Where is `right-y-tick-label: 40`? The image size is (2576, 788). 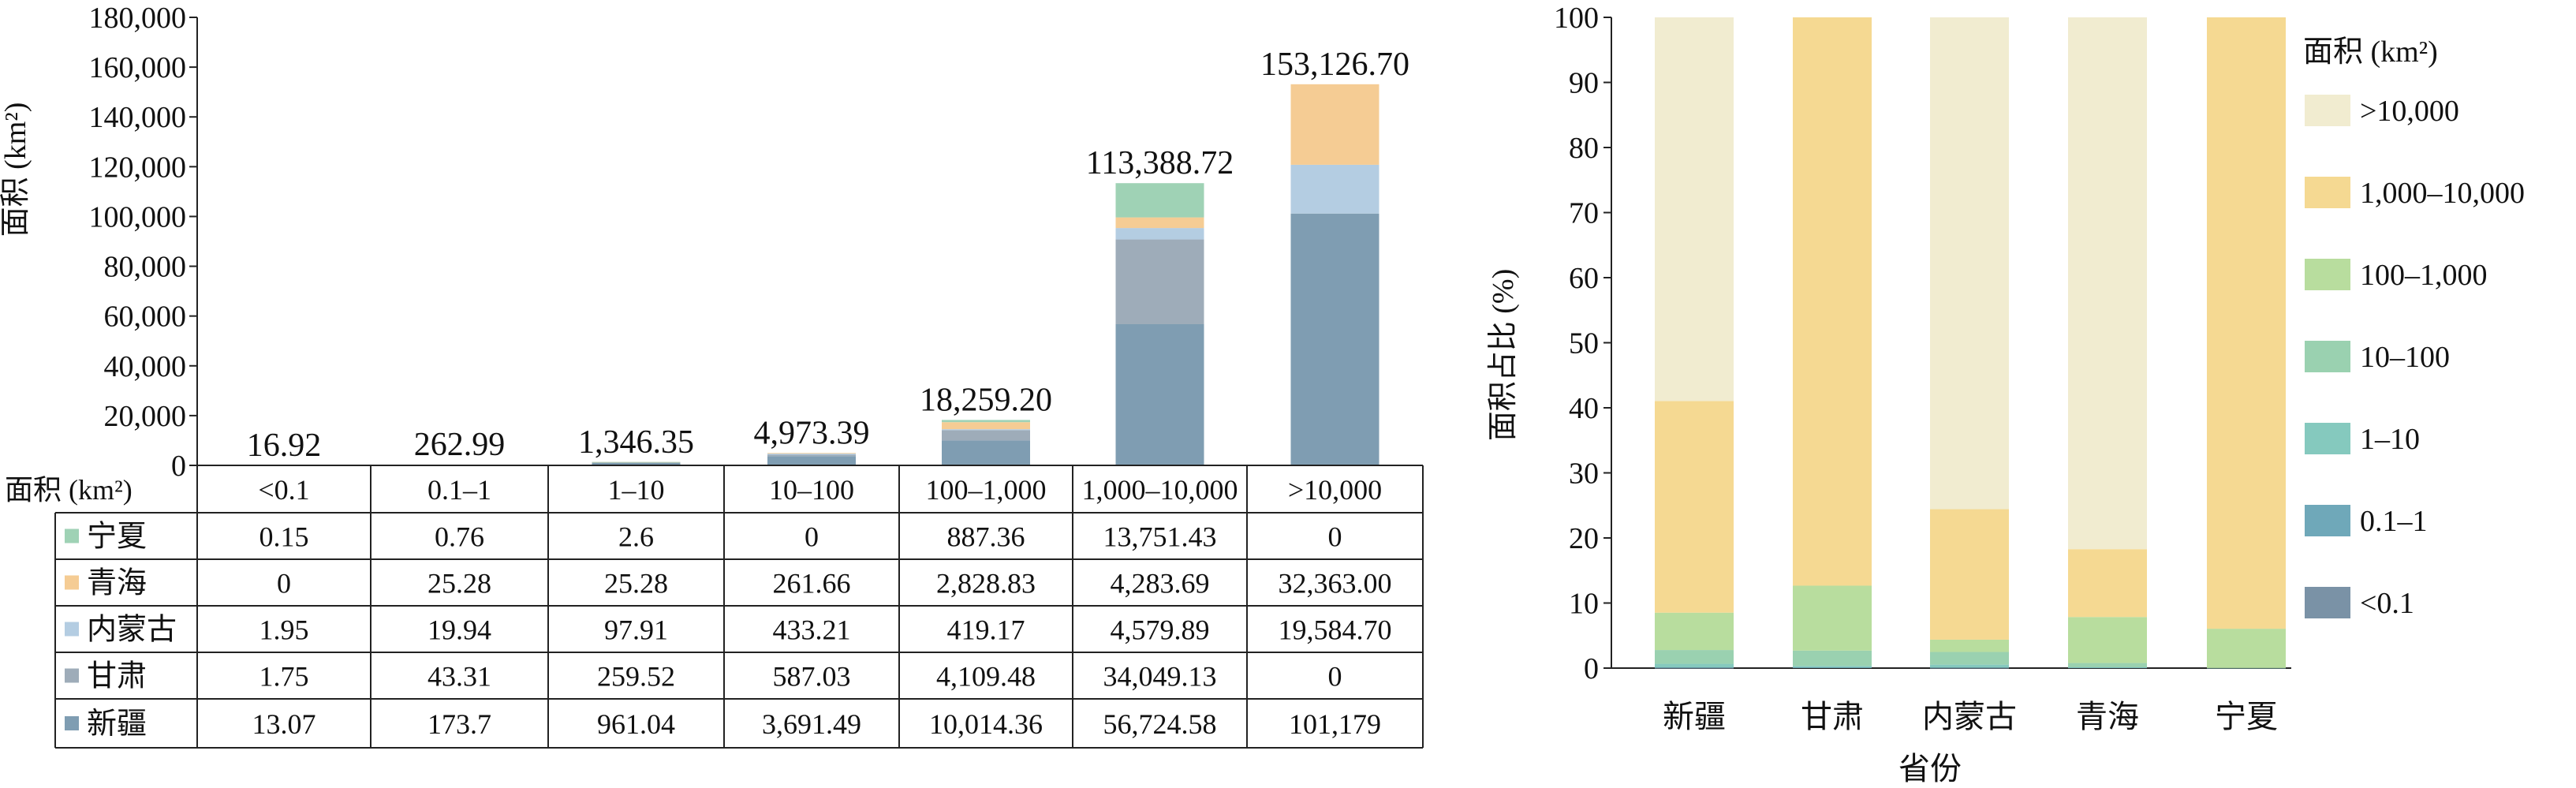 right-y-tick-label: 40 is located at coordinates (1584, 408).